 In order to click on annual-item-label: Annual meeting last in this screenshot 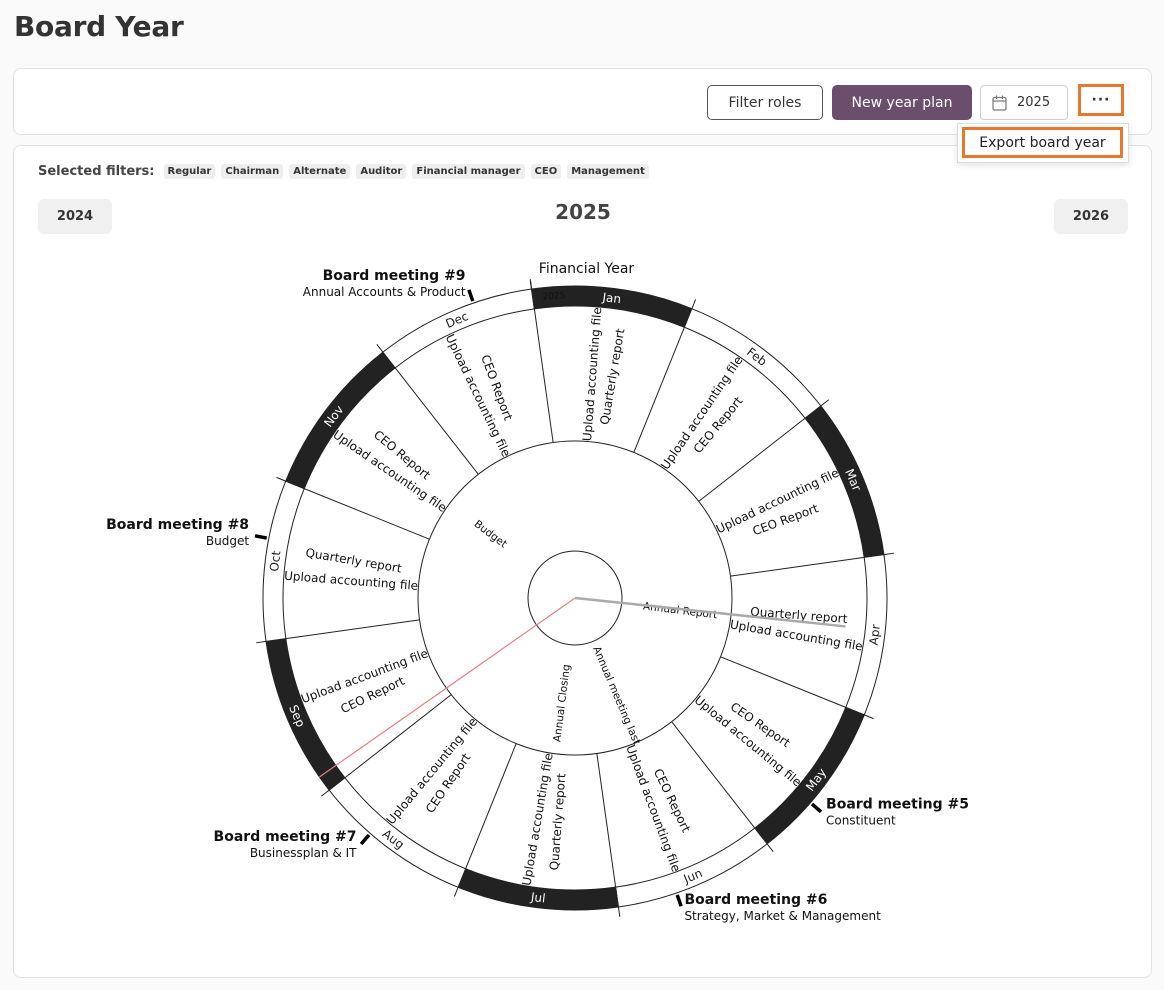, I will do `click(616, 696)`.